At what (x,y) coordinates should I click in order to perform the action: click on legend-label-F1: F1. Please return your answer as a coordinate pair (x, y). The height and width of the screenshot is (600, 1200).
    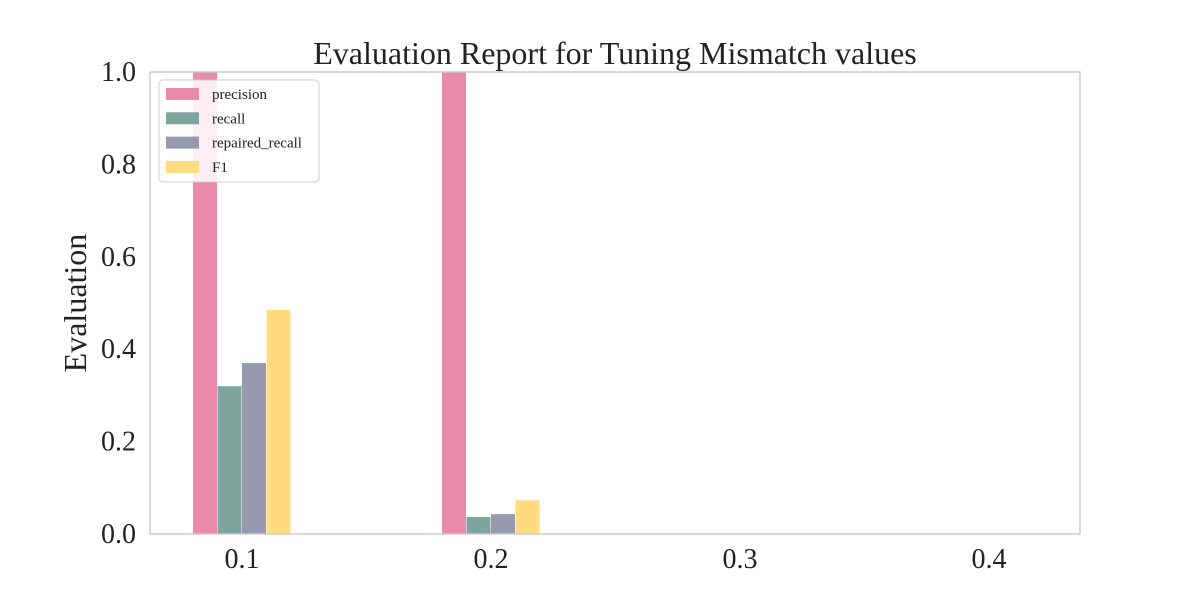
    Looking at the image, I should click on (220, 168).